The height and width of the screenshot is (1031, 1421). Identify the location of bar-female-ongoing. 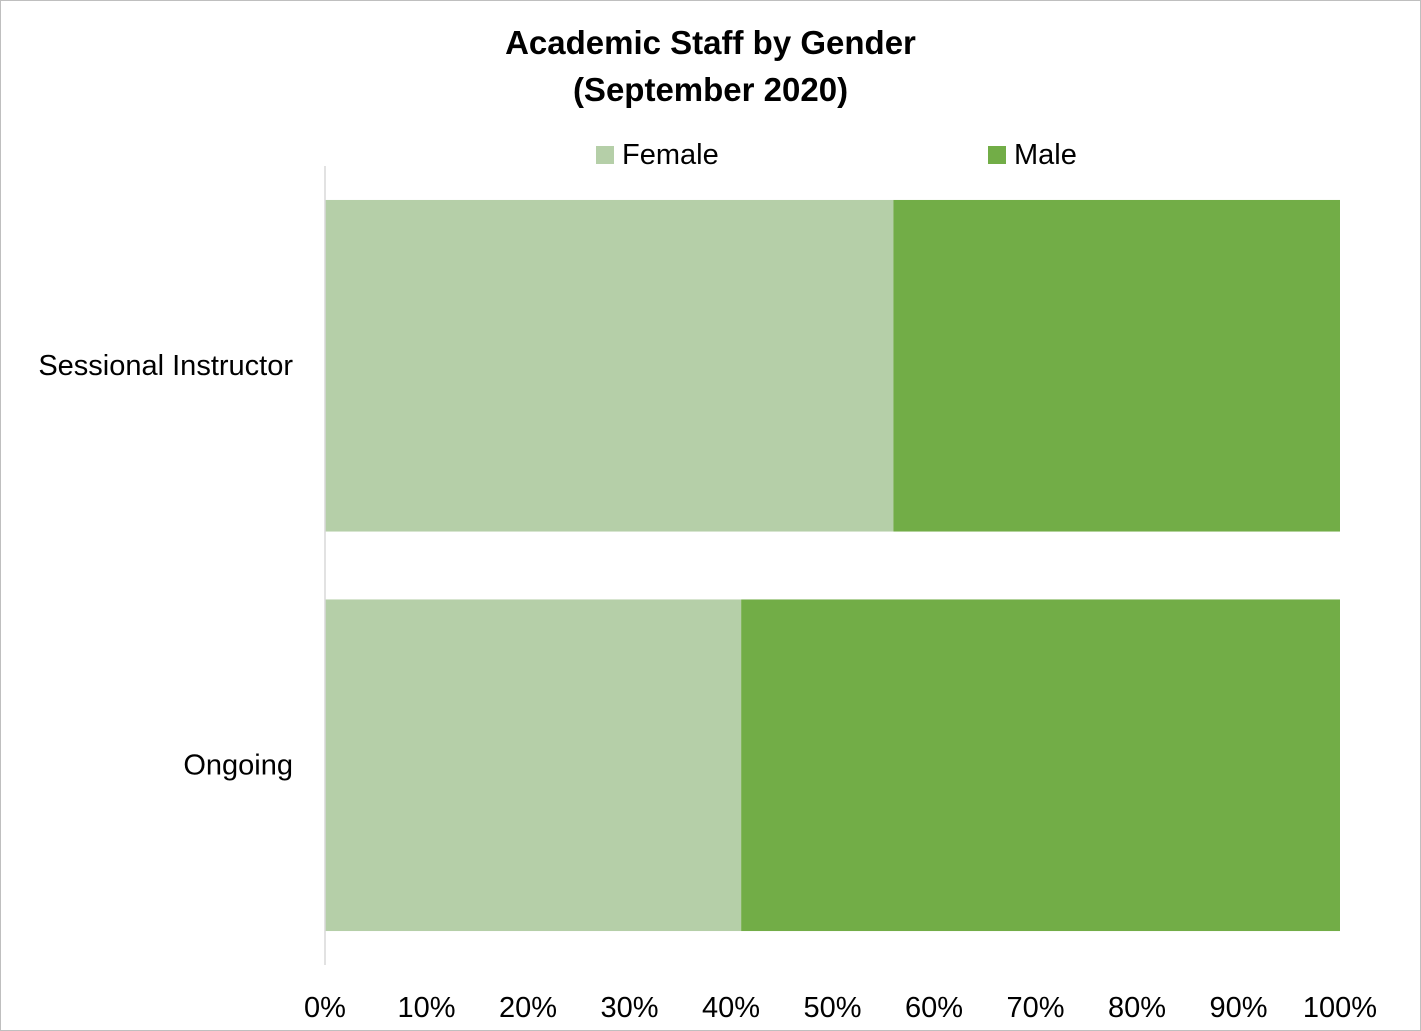
(533, 765).